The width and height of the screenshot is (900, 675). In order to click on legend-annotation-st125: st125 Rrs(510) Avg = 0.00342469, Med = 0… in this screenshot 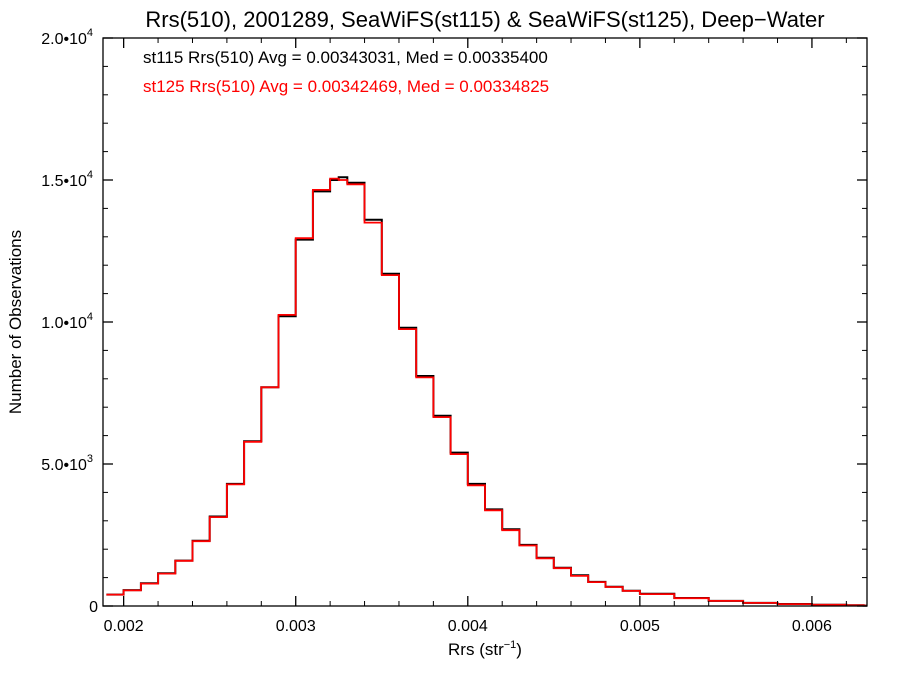, I will do `click(346, 86)`.